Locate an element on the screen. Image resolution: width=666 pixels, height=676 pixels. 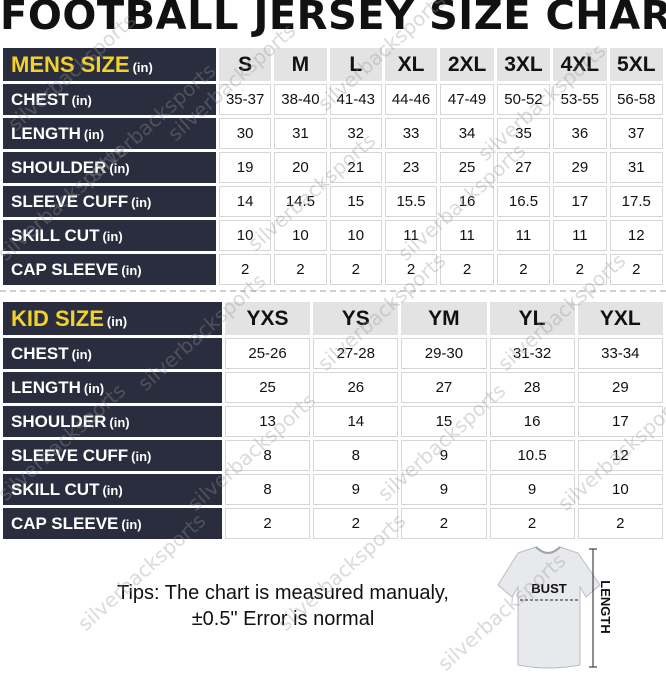
size-value-cell: 12 is located at coordinates (636, 235).